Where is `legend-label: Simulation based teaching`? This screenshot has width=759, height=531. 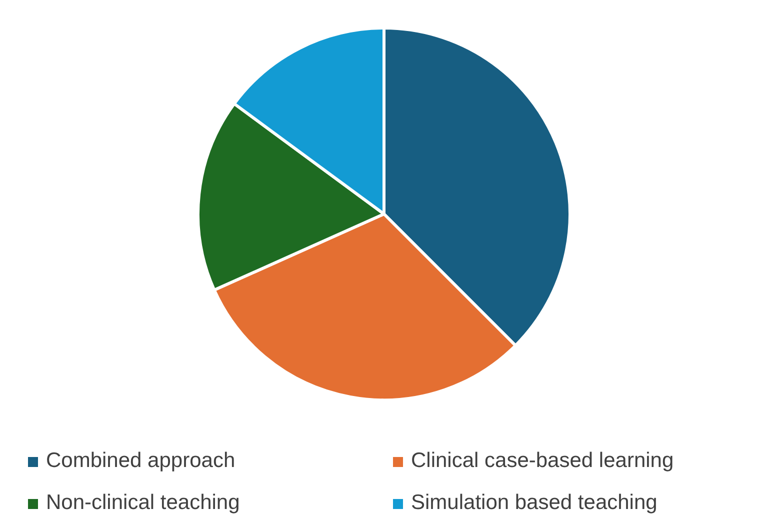
legend-label: Simulation based teaching is located at coordinates (534, 502).